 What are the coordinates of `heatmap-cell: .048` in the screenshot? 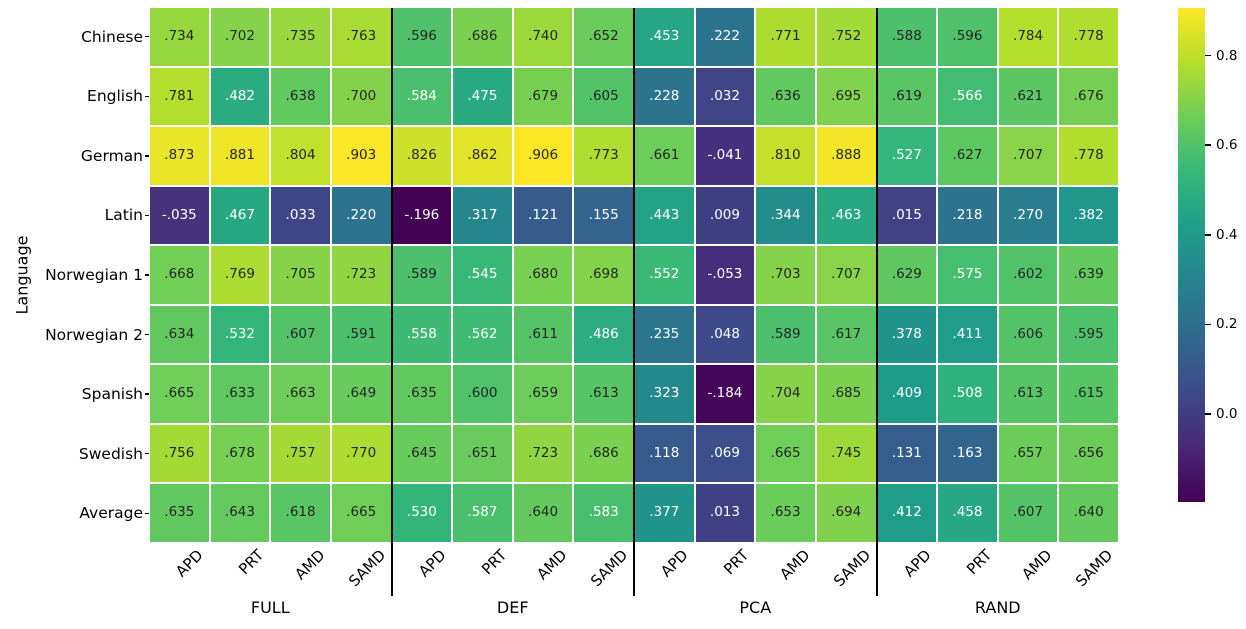 It's located at (725, 334).